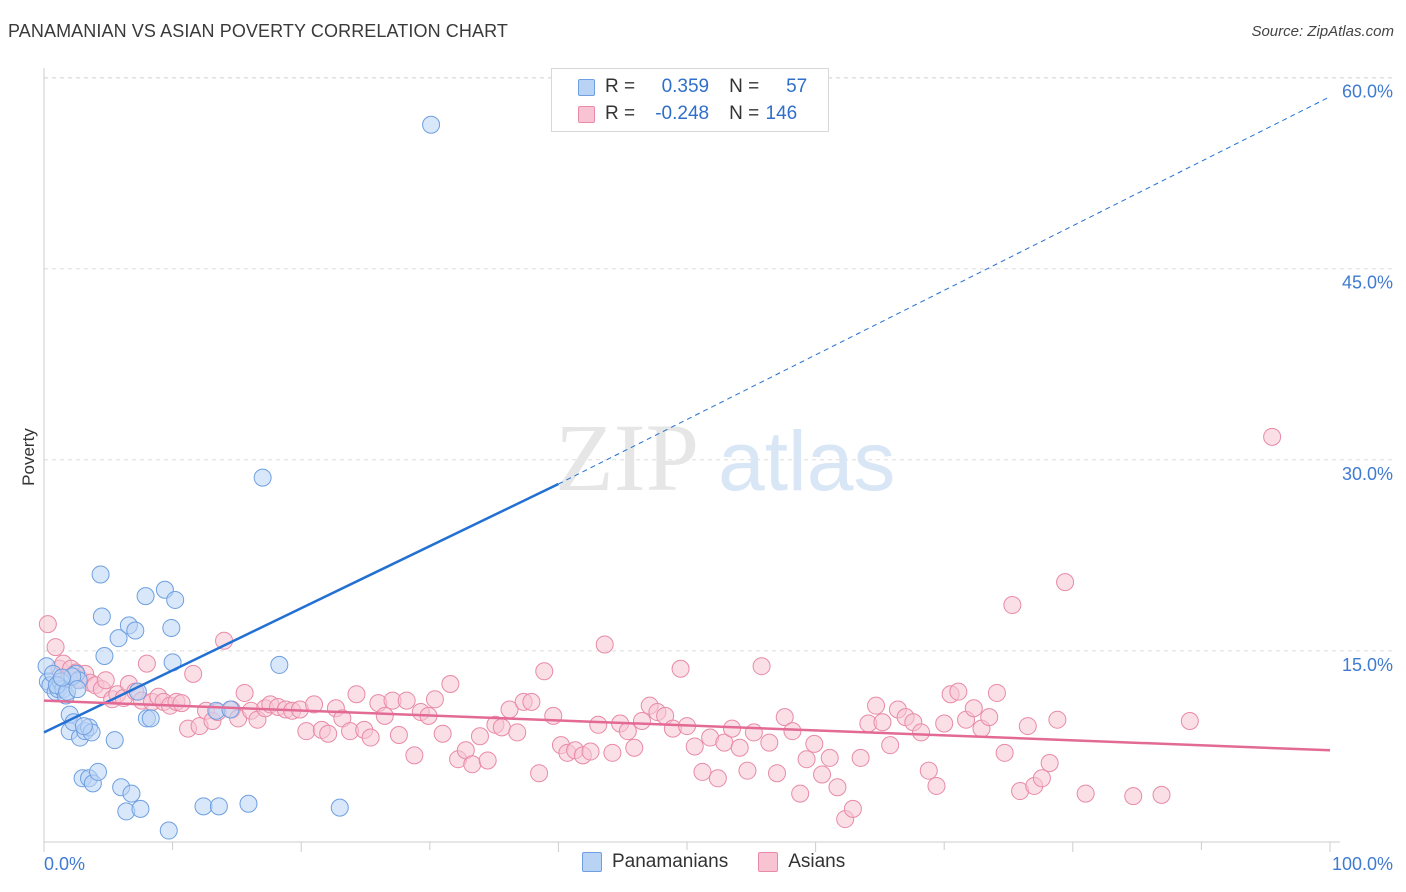 The width and height of the screenshot is (1406, 892). What do you see at coordinates (1367, 474) in the screenshot?
I see `y-tick-label: 30.0%` at bounding box center [1367, 474].